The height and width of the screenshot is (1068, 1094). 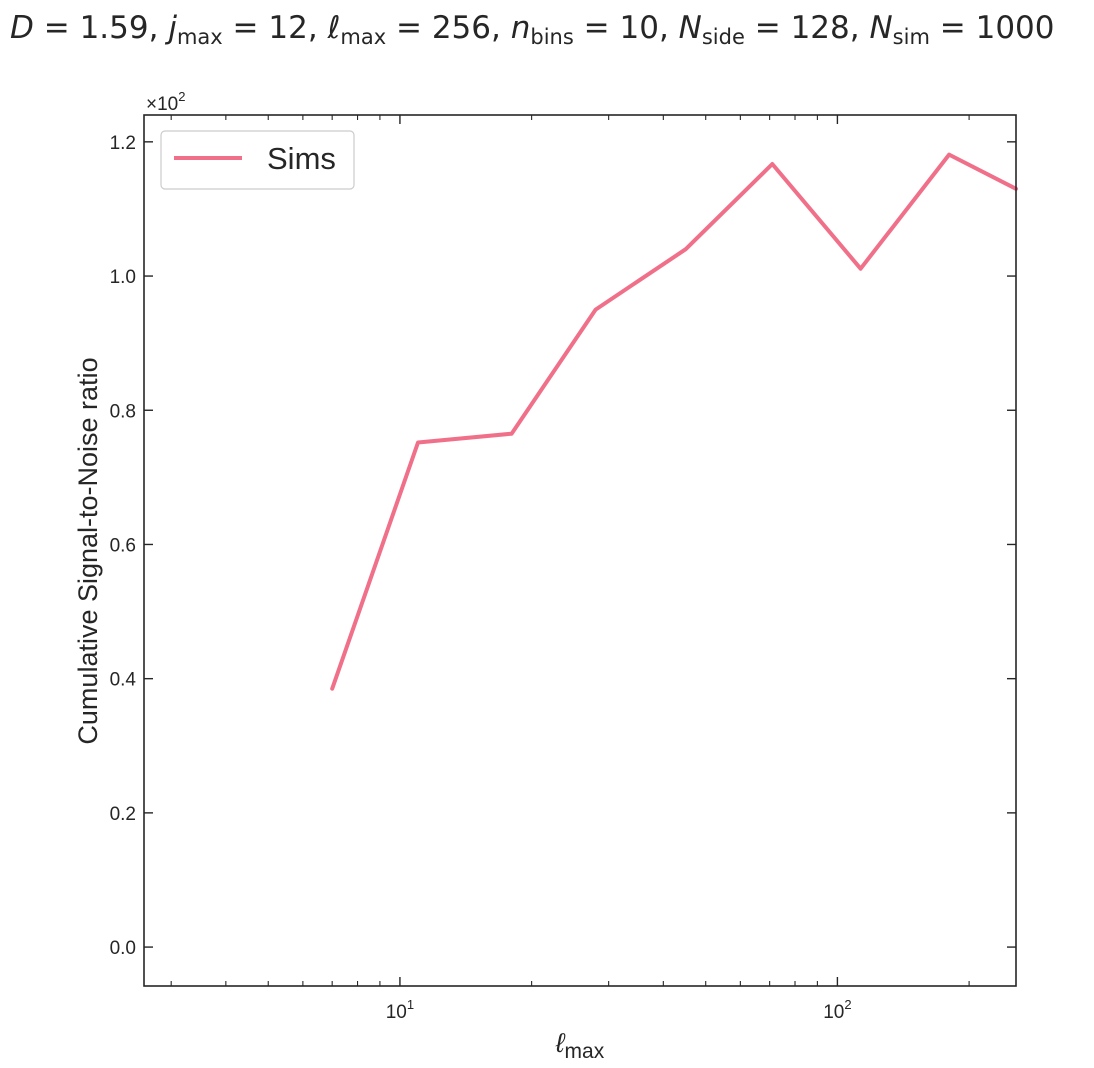 What do you see at coordinates (123, 545) in the screenshot?
I see `y-tick-label: 0.6` at bounding box center [123, 545].